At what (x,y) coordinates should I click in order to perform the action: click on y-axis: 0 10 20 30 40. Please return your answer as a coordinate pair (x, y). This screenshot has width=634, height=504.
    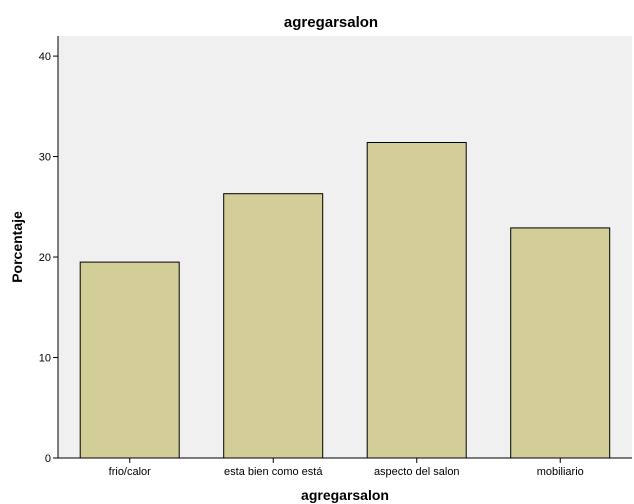
    Looking at the image, I should click on (49, 250).